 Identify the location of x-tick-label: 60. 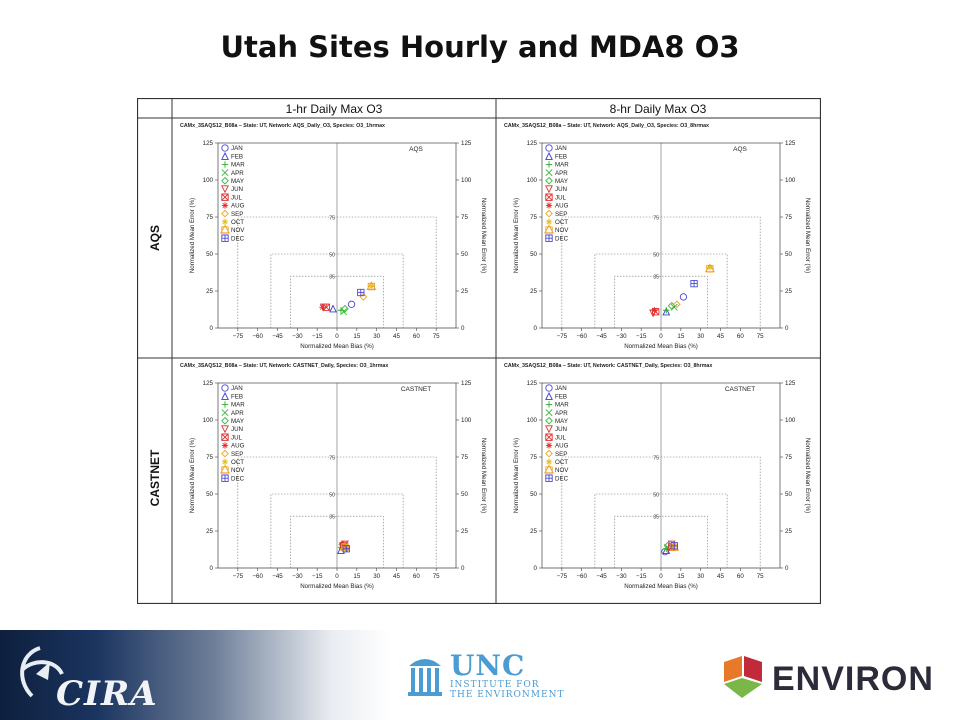
(740, 336).